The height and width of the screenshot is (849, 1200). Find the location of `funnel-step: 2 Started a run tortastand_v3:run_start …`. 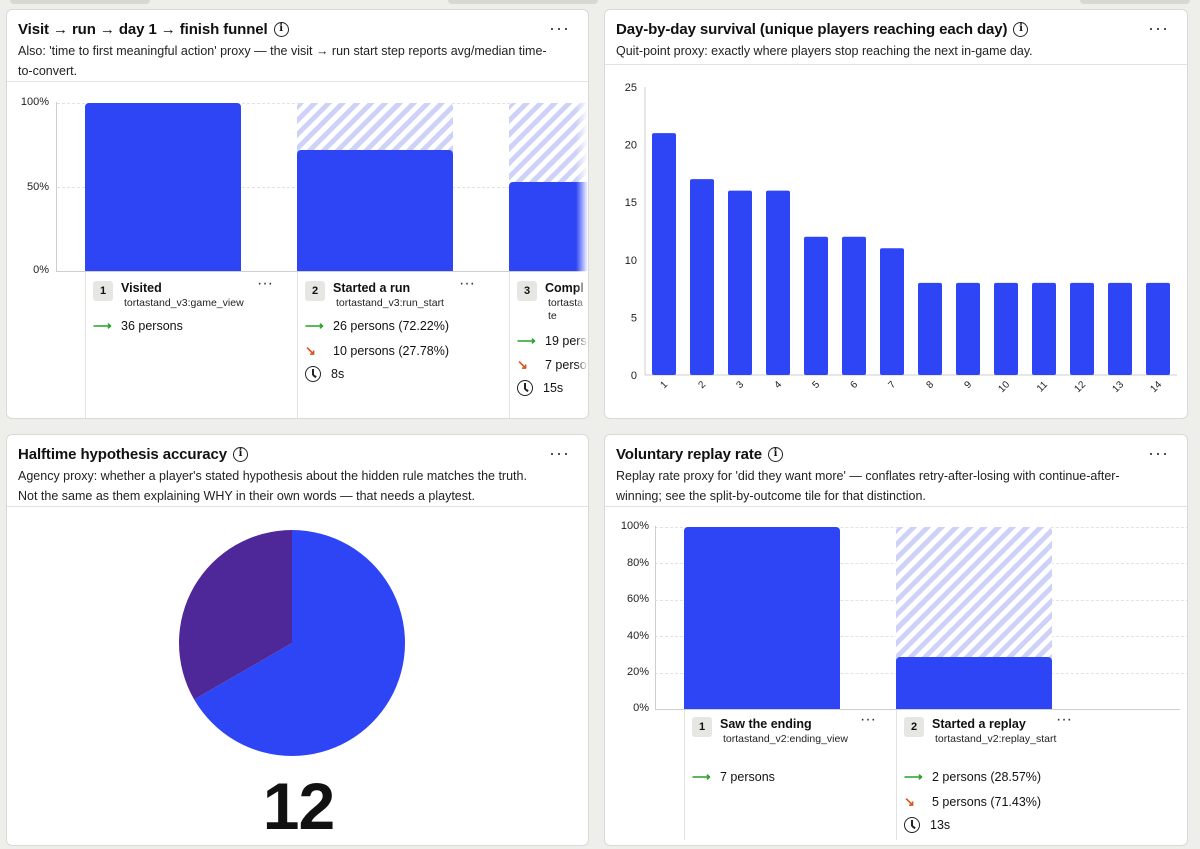

funnel-step: 2 Started a run tortastand_v3:run_start … is located at coordinates (405, 338).